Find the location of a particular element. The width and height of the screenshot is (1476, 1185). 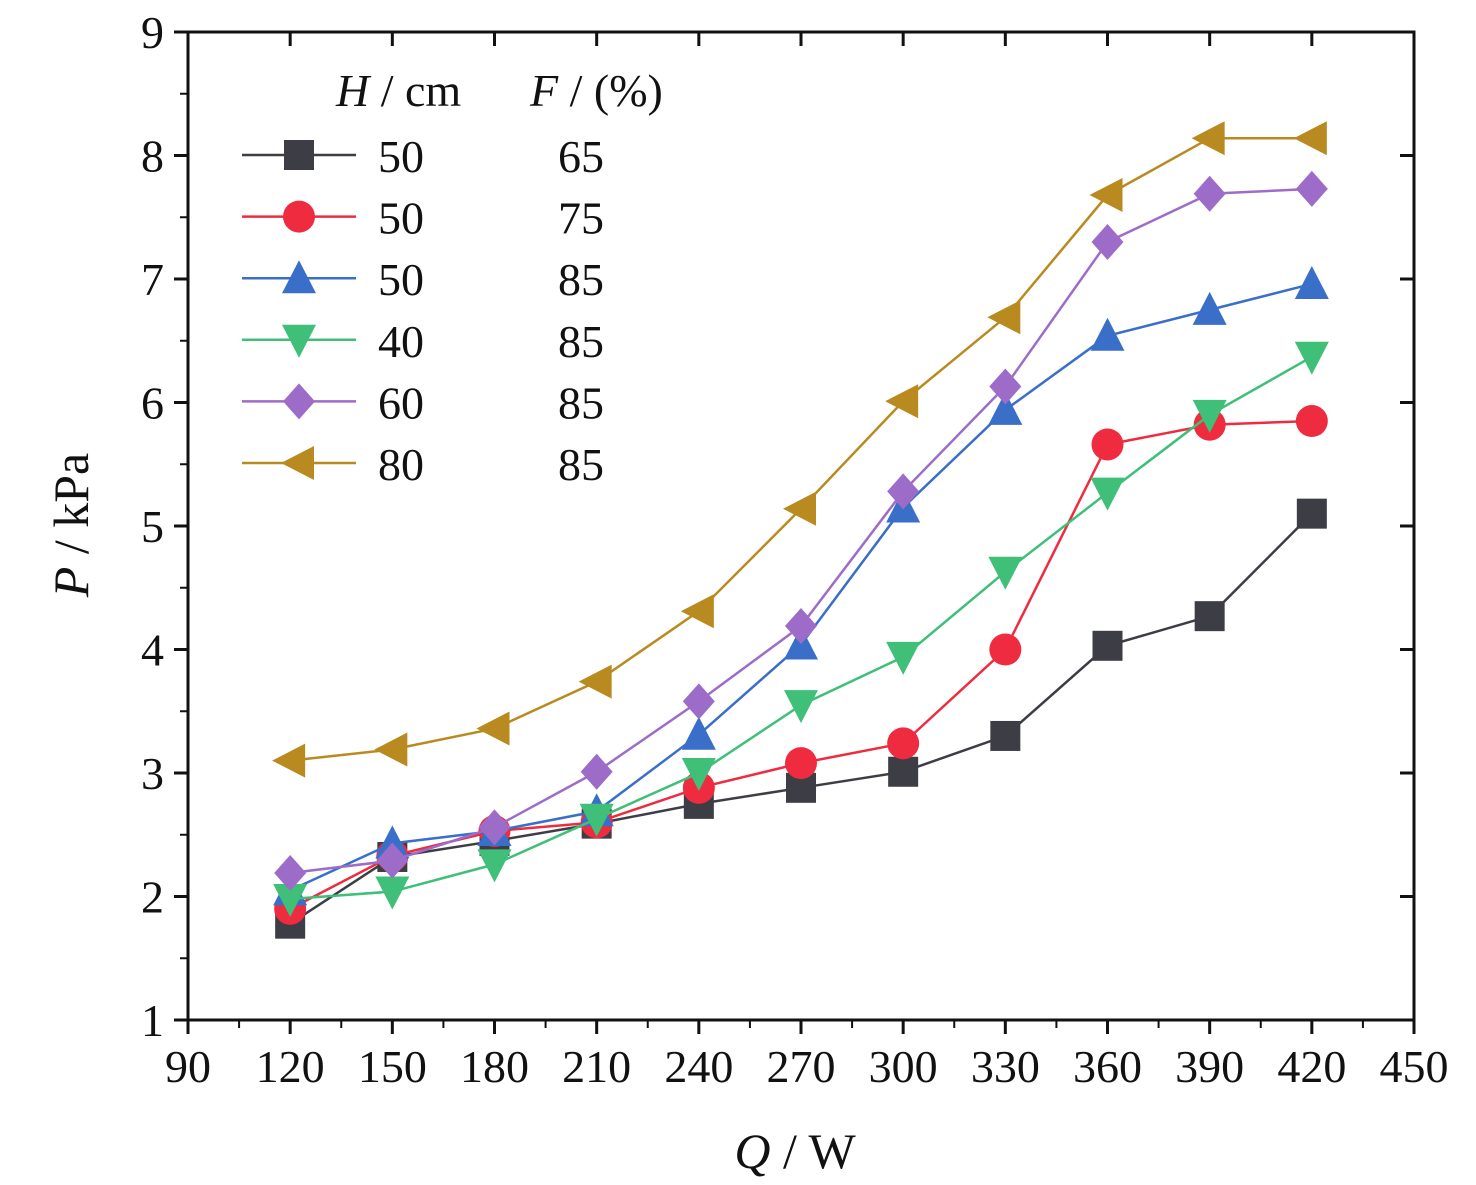

y-tick-label: 3 is located at coordinates (152, 773).